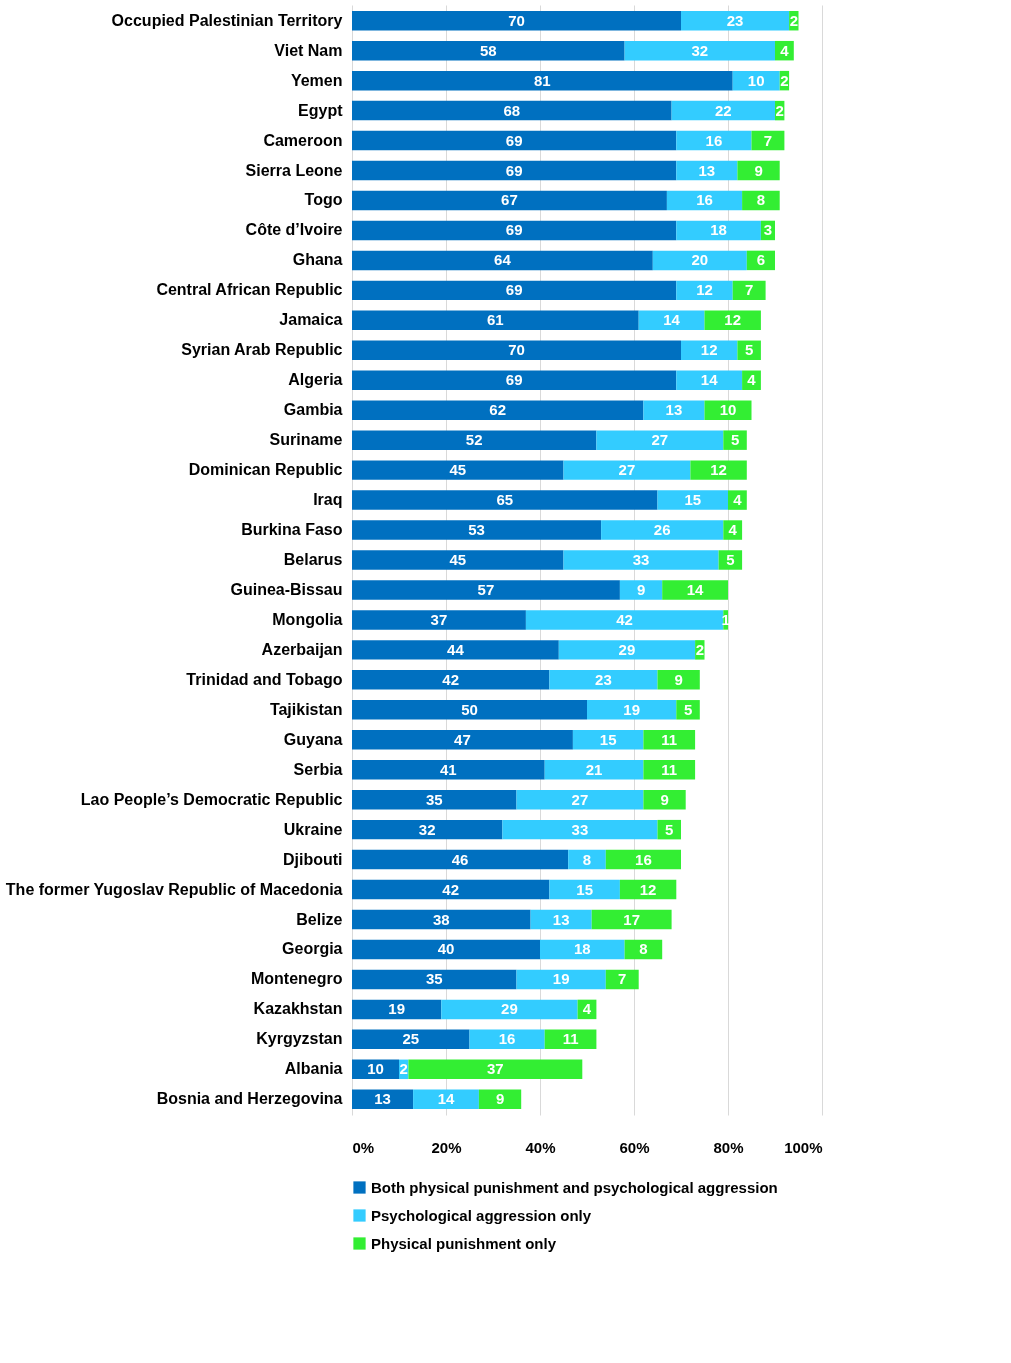  What do you see at coordinates (723, 110) in the screenshot?
I see `data-label: 22` at bounding box center [723, 110].